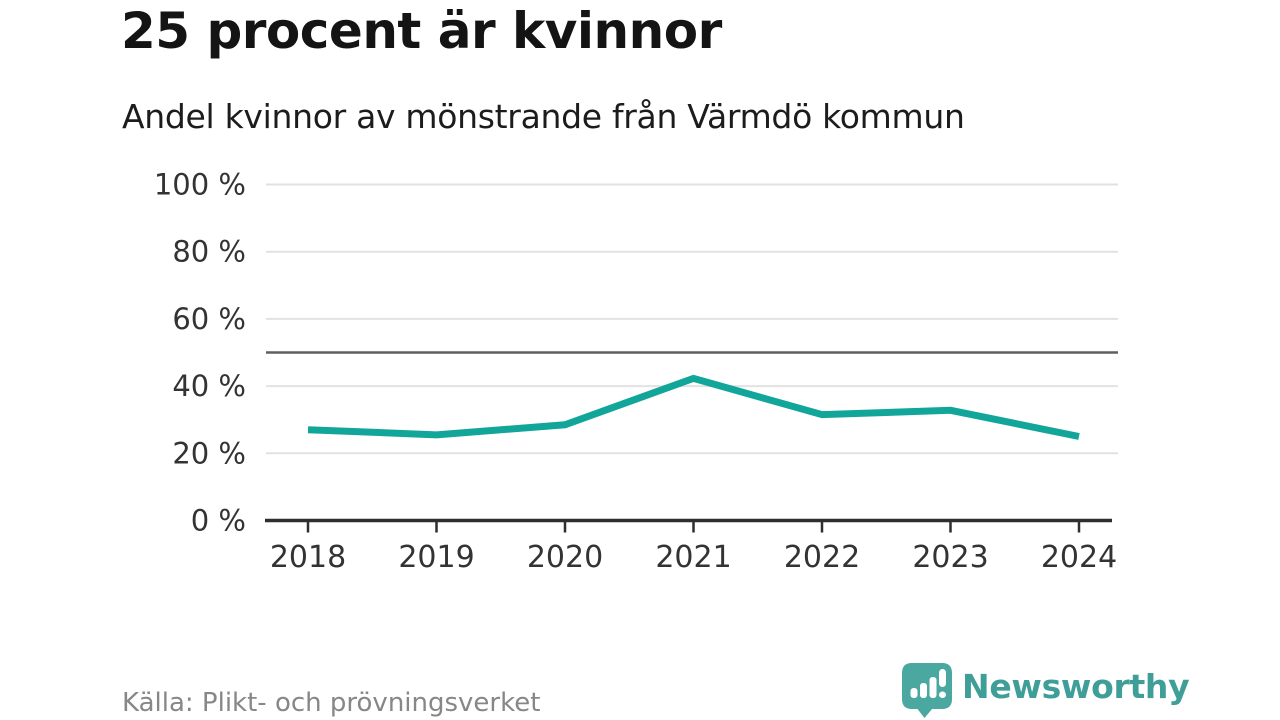 This screenshot has width=1280, height=720. Describe the element at coordinates (928, 683) in the screenshot. I see `logo-bar-and-exclamation-glyphs` at that location.